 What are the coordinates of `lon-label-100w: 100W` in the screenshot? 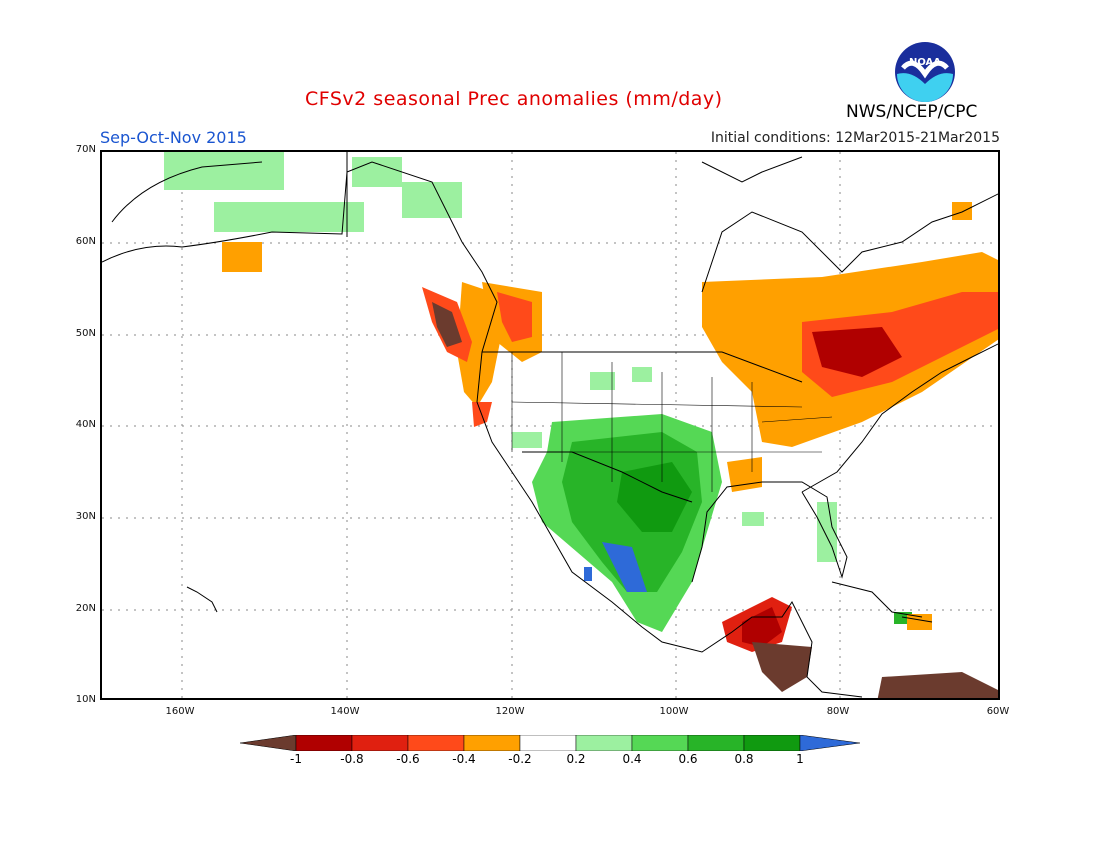 It's located at (674, 711).